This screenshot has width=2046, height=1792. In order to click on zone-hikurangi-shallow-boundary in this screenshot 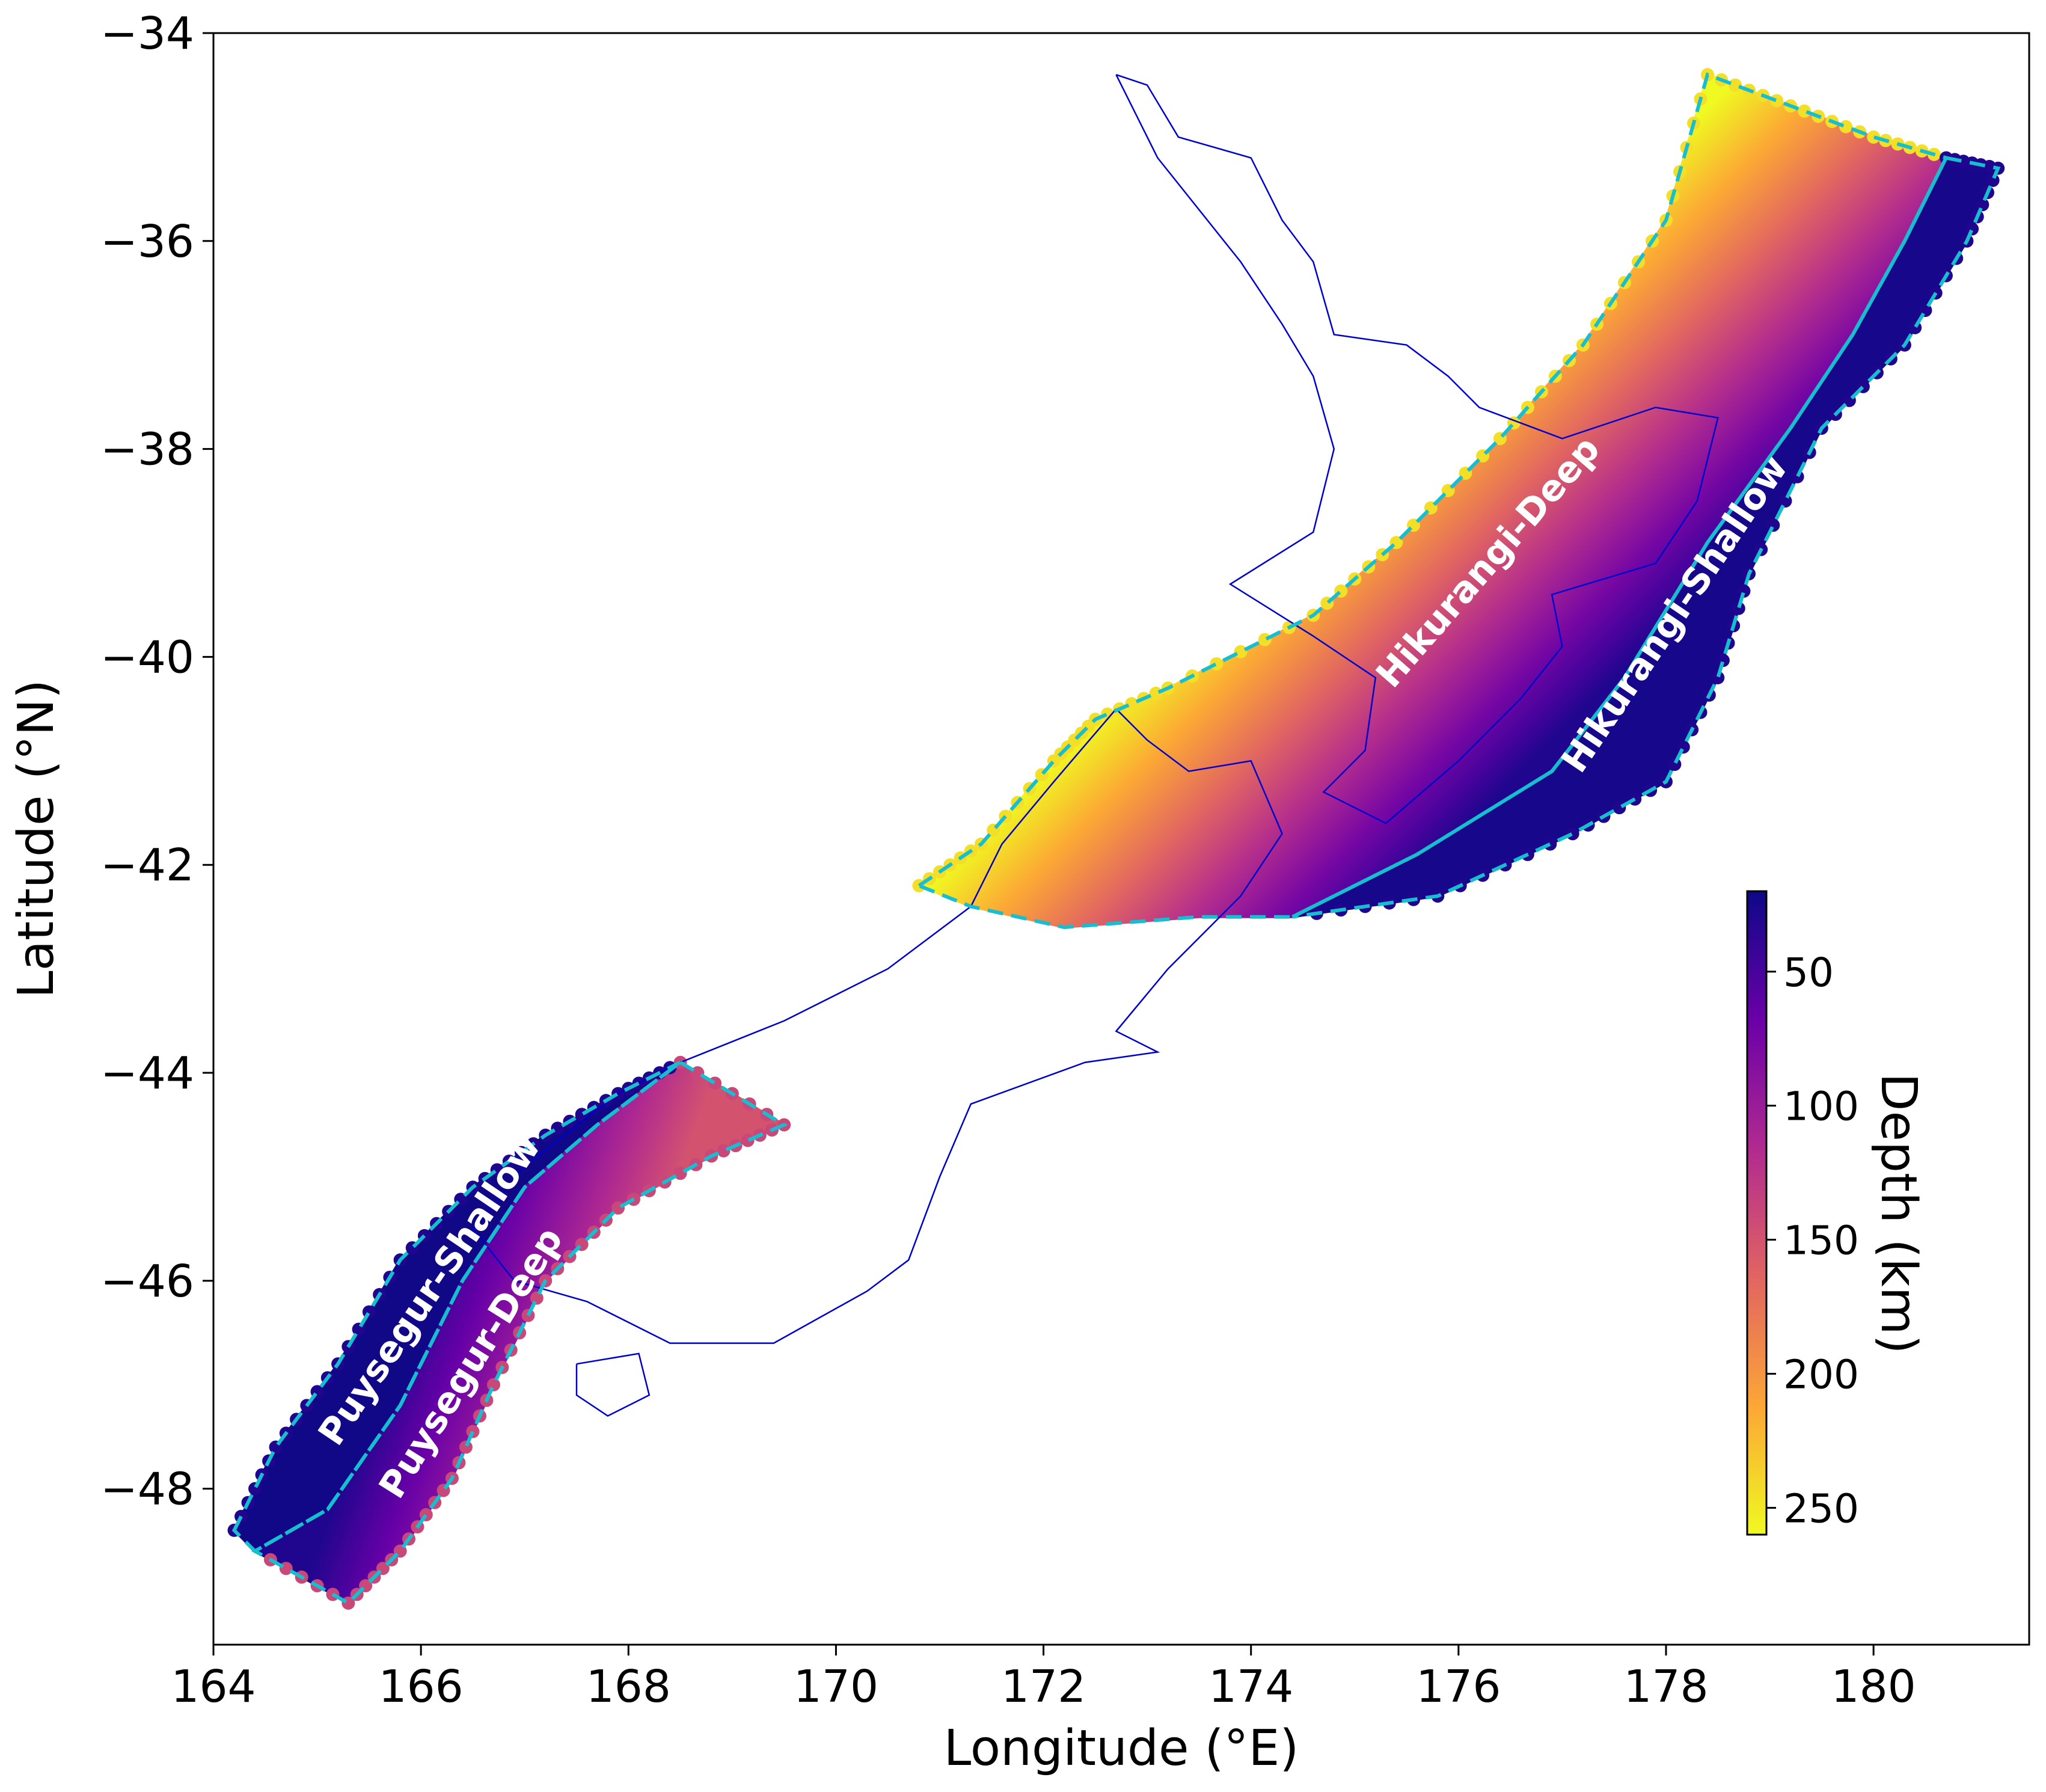, I will do `click(1646, 537)`.